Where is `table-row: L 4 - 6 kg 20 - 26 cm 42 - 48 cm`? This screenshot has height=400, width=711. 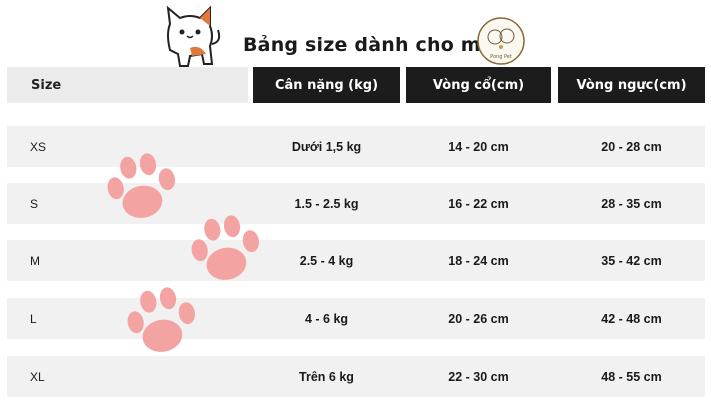 table-row: L 4 - 6 kg 20 - 26 cm 42 - 48 cm is located at coordinates (356, 318).